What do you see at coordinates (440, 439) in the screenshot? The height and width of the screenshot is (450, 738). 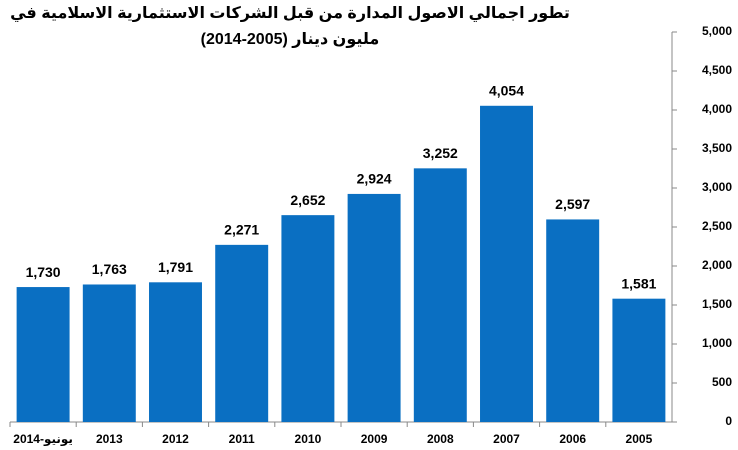 I see `x-tick-label: 2008` at bounding box center [440, 439].